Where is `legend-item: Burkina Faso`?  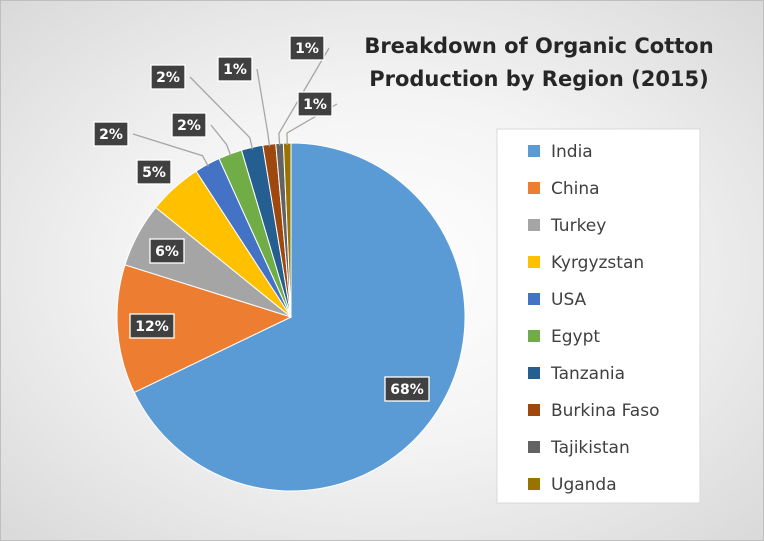
legend-item: Burkina Faso is located at coordinates (593, 411).